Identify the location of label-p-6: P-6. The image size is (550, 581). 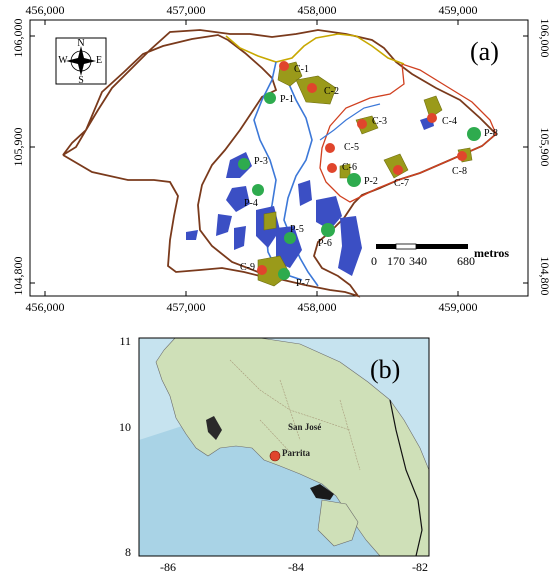
(325, 243).